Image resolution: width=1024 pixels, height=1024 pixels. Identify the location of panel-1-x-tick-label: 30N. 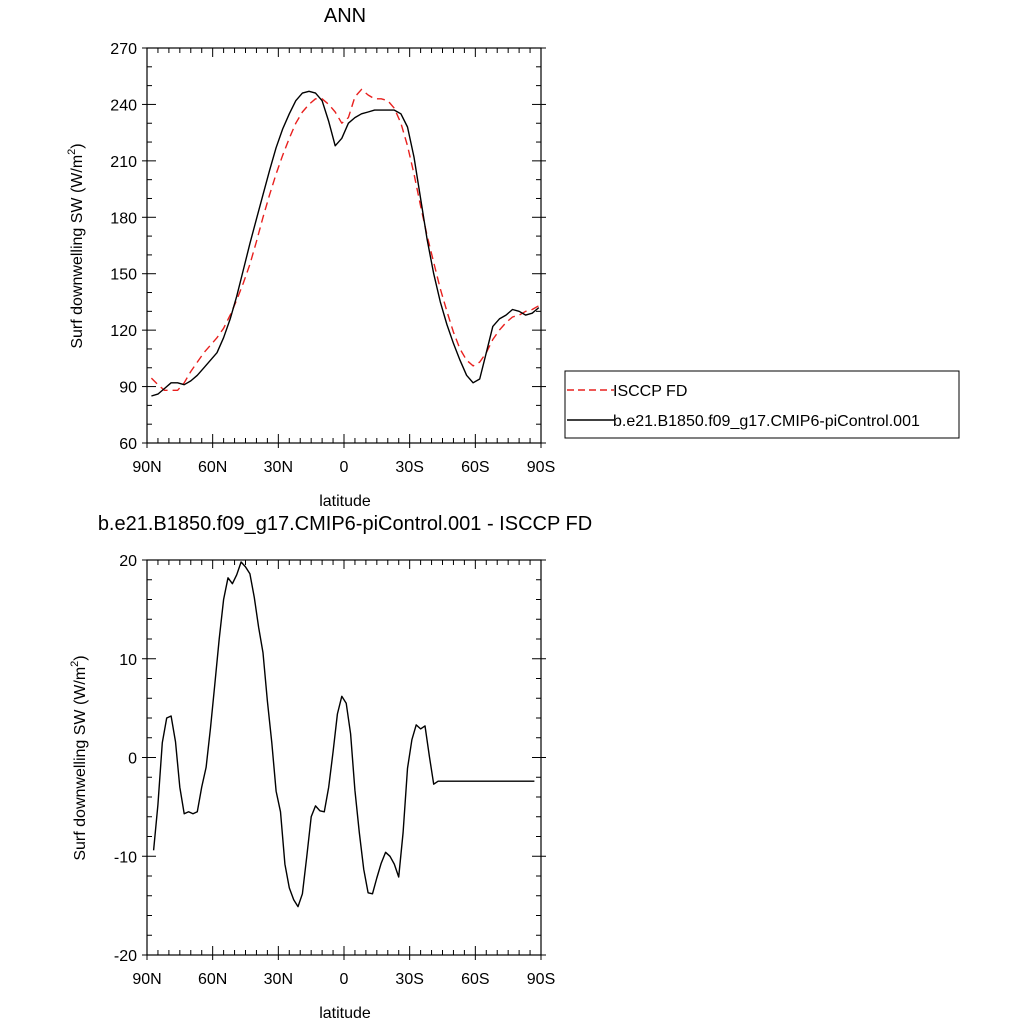
(278, 467).